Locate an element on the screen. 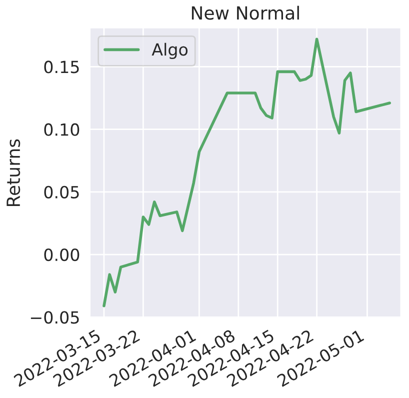  y-axis-title: Returns is located at coordinates (13, 172).